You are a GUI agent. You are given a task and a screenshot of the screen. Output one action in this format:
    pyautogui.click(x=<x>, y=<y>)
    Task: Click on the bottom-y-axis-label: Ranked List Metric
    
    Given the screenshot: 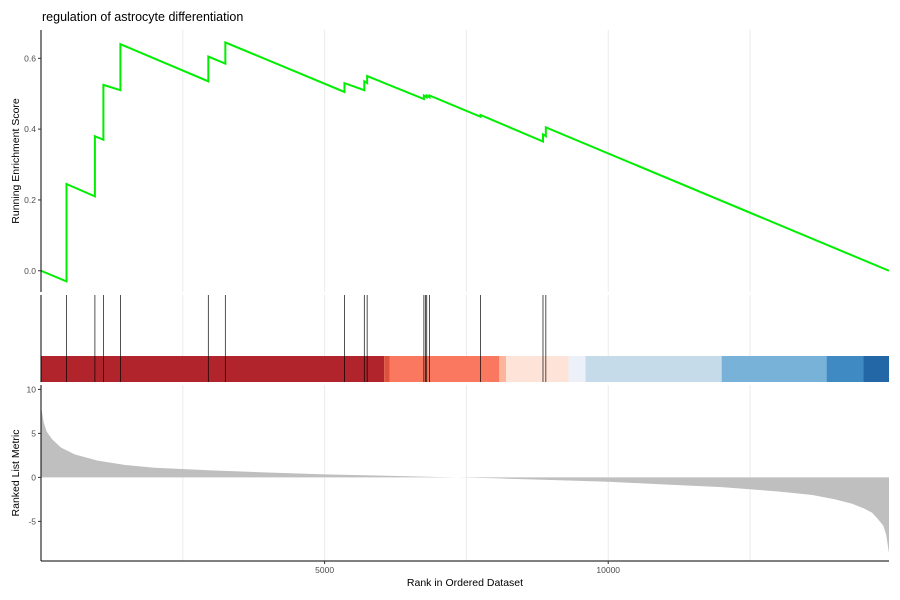 What is the action you would take?
    pyautogui.click(x=16, y=473)
    